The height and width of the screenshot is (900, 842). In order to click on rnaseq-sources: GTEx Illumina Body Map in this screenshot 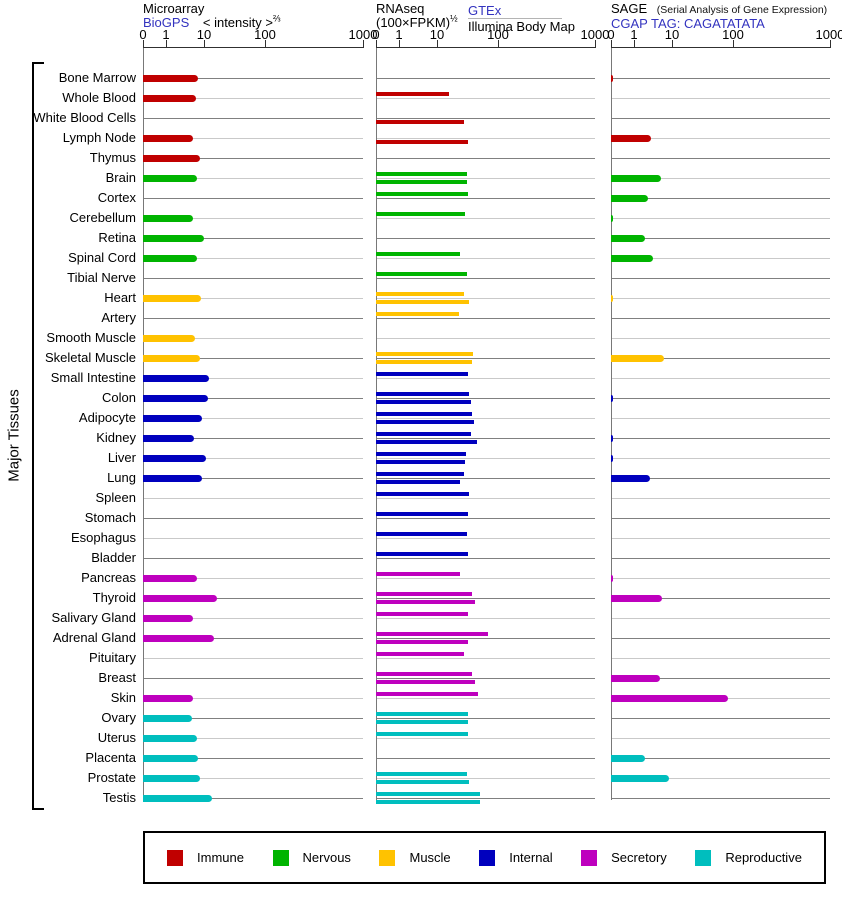, I will do `click(521, 18)`.